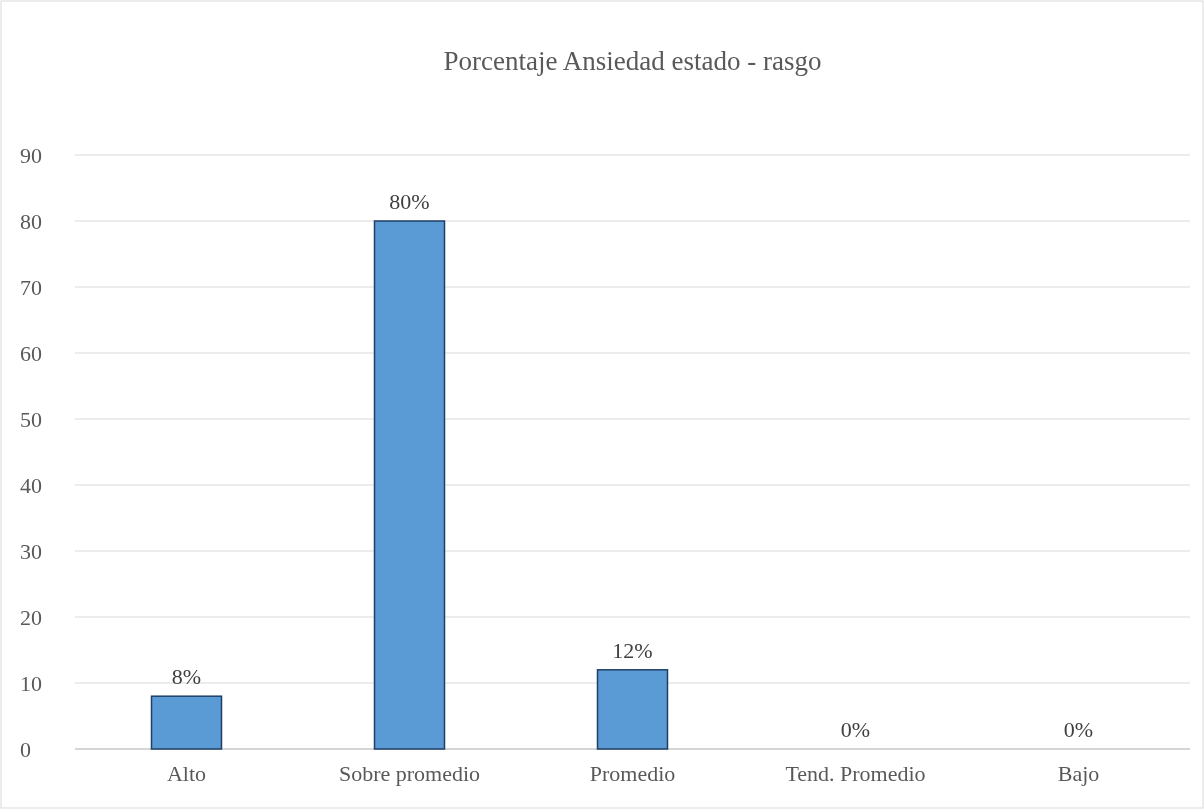  I want to click on y-tick-label: 70, so click(31, 287).